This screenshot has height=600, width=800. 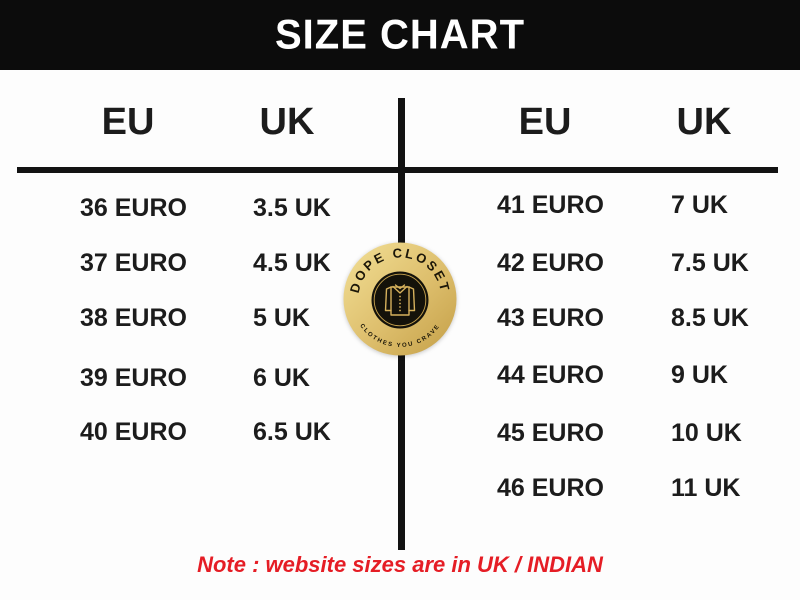 I want to click on eu-size: 44 EURO, so click(x=550, y=375).